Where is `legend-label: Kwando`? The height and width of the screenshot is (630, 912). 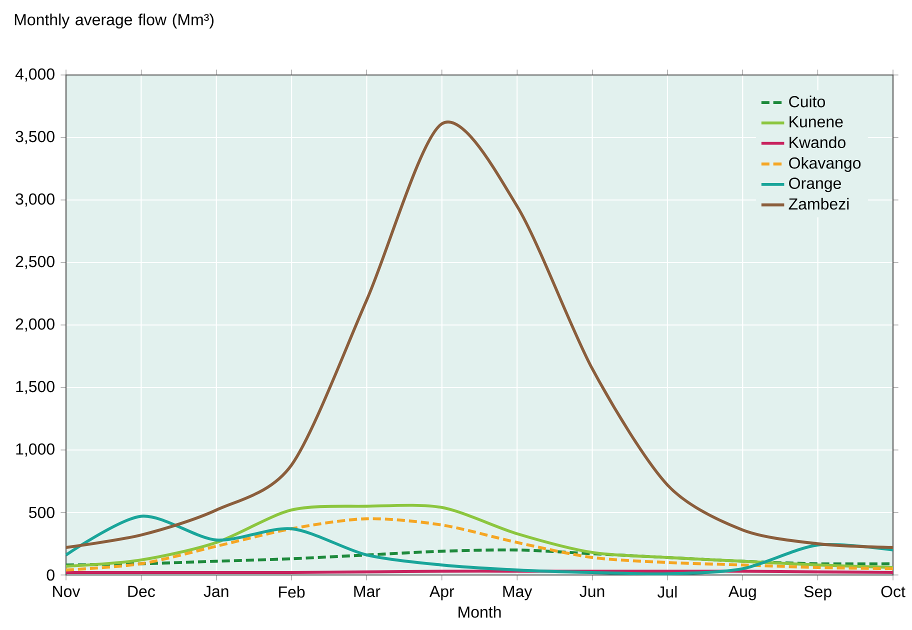 legend-label: Kwando is located at coordinates (818, 142).